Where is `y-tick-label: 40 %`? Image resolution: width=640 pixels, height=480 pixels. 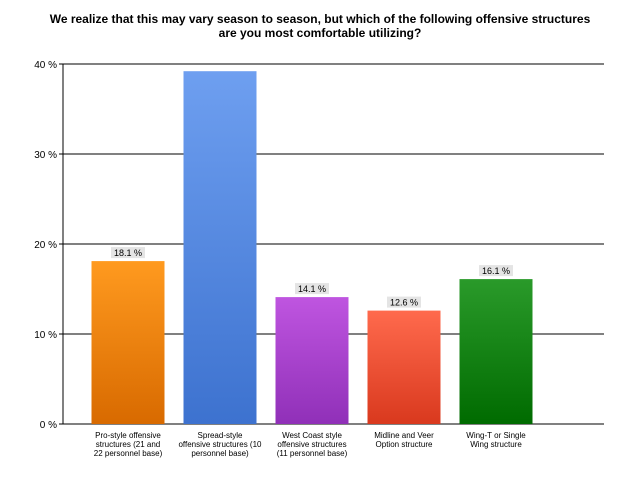
y-tick-label: 40 % is located at coordinates (45, 65).